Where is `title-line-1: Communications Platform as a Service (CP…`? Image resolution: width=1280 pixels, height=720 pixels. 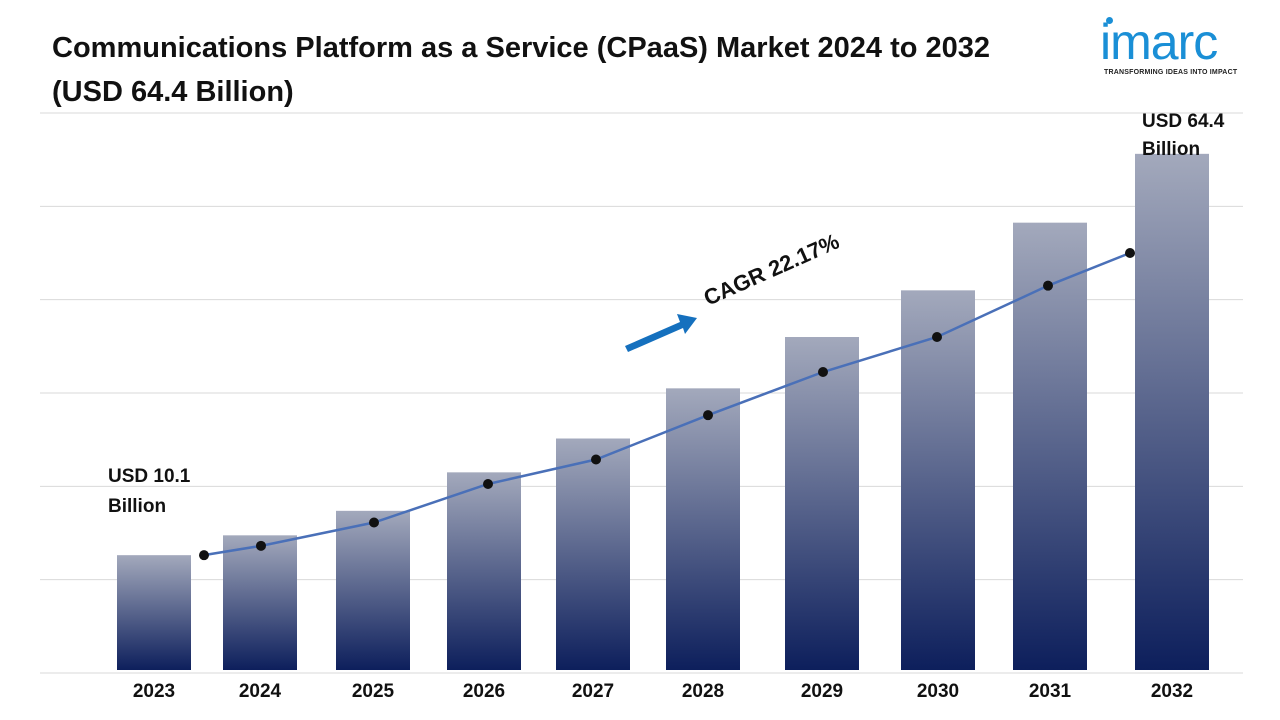
title-line-1: Communications Platform as a Service (CP… is located at coordinates (521, 48).